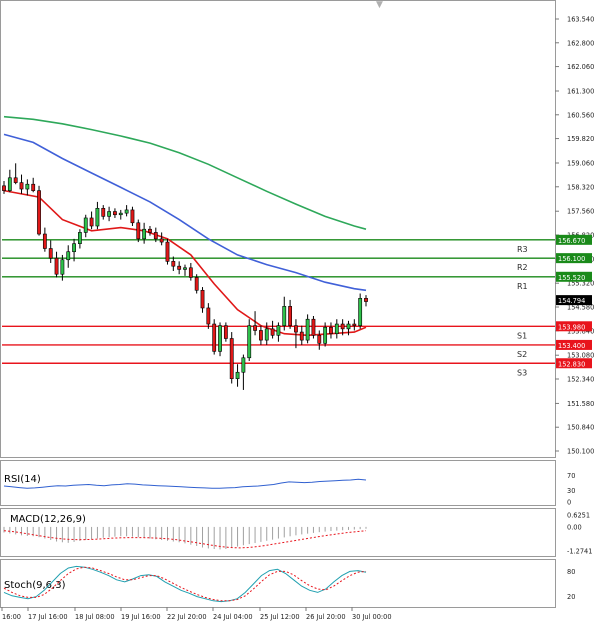 This screenshot has width=600, height=624. What do you see at coordinates (48, 519) in the screenshot?
I see `macd-label: MACD(12,26,9)` at bounding box center [48, 519].